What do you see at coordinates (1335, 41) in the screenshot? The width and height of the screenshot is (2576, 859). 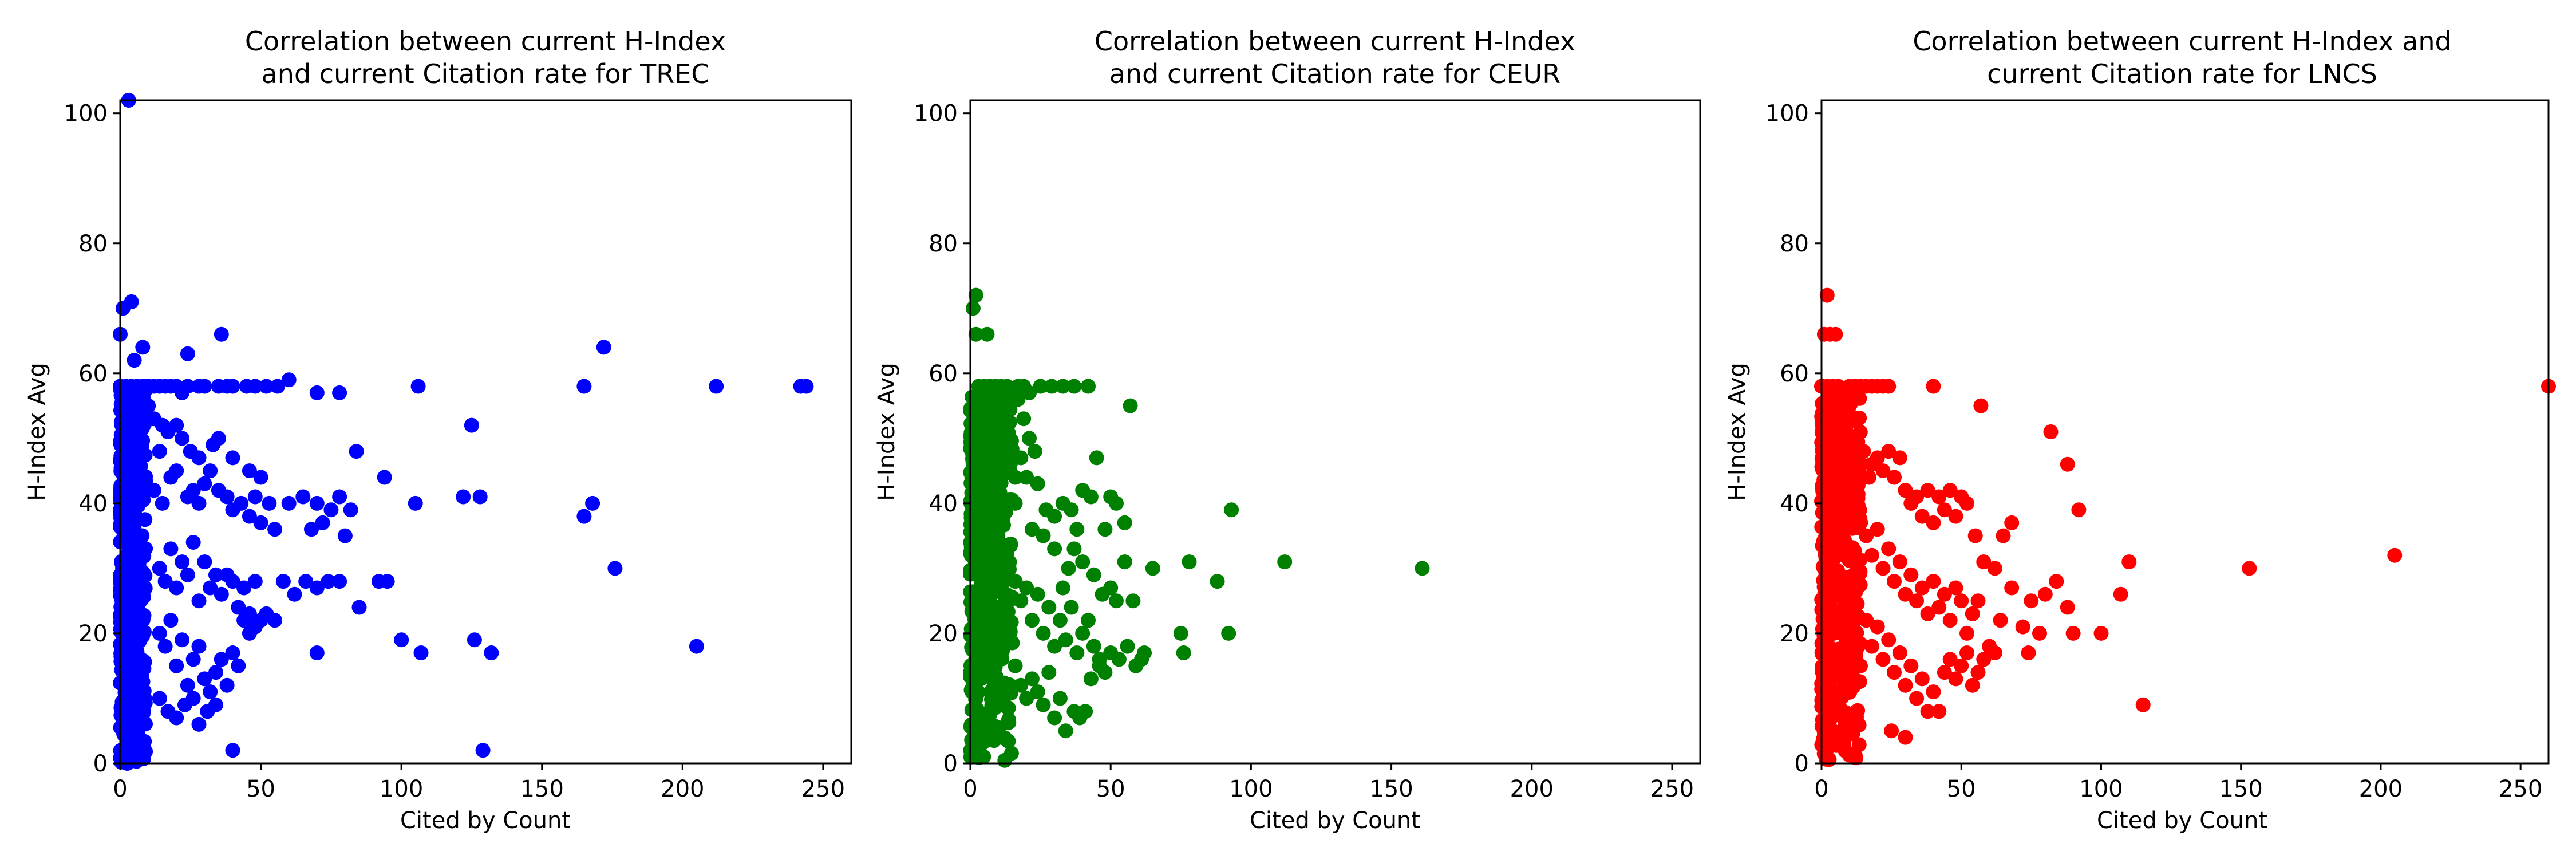 I see `chart-title-line1: Correlation between current H-Index` at bounding box center [1335, 41].